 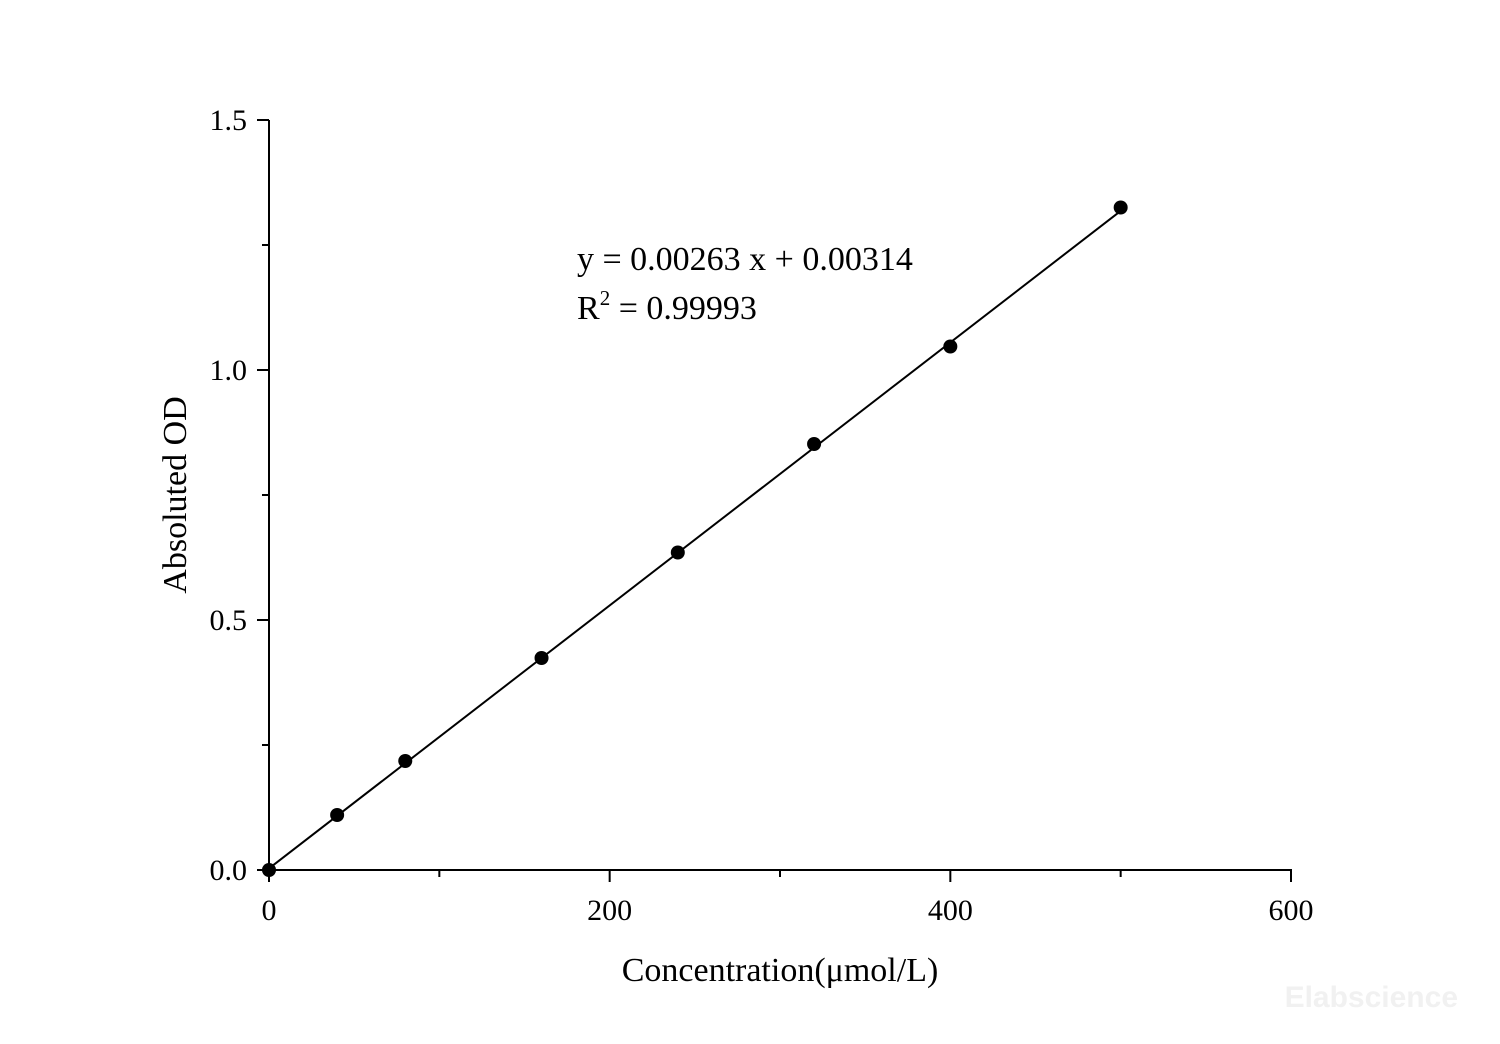 I want to click on x-tick-label: 600, so click(x=1291, y=910).